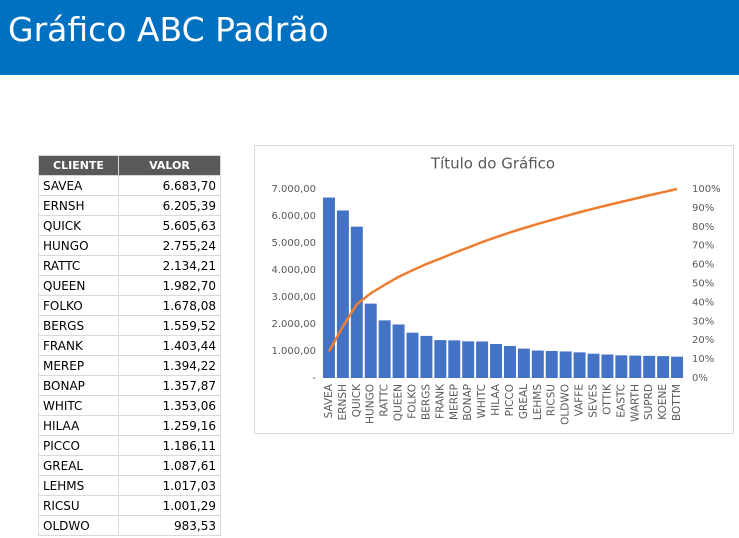 This screenshot has width=739, height=538. Describe the element at coordinates (343, 402) in the screenshot. I see `x-tick-label: ERNSH` at that location.